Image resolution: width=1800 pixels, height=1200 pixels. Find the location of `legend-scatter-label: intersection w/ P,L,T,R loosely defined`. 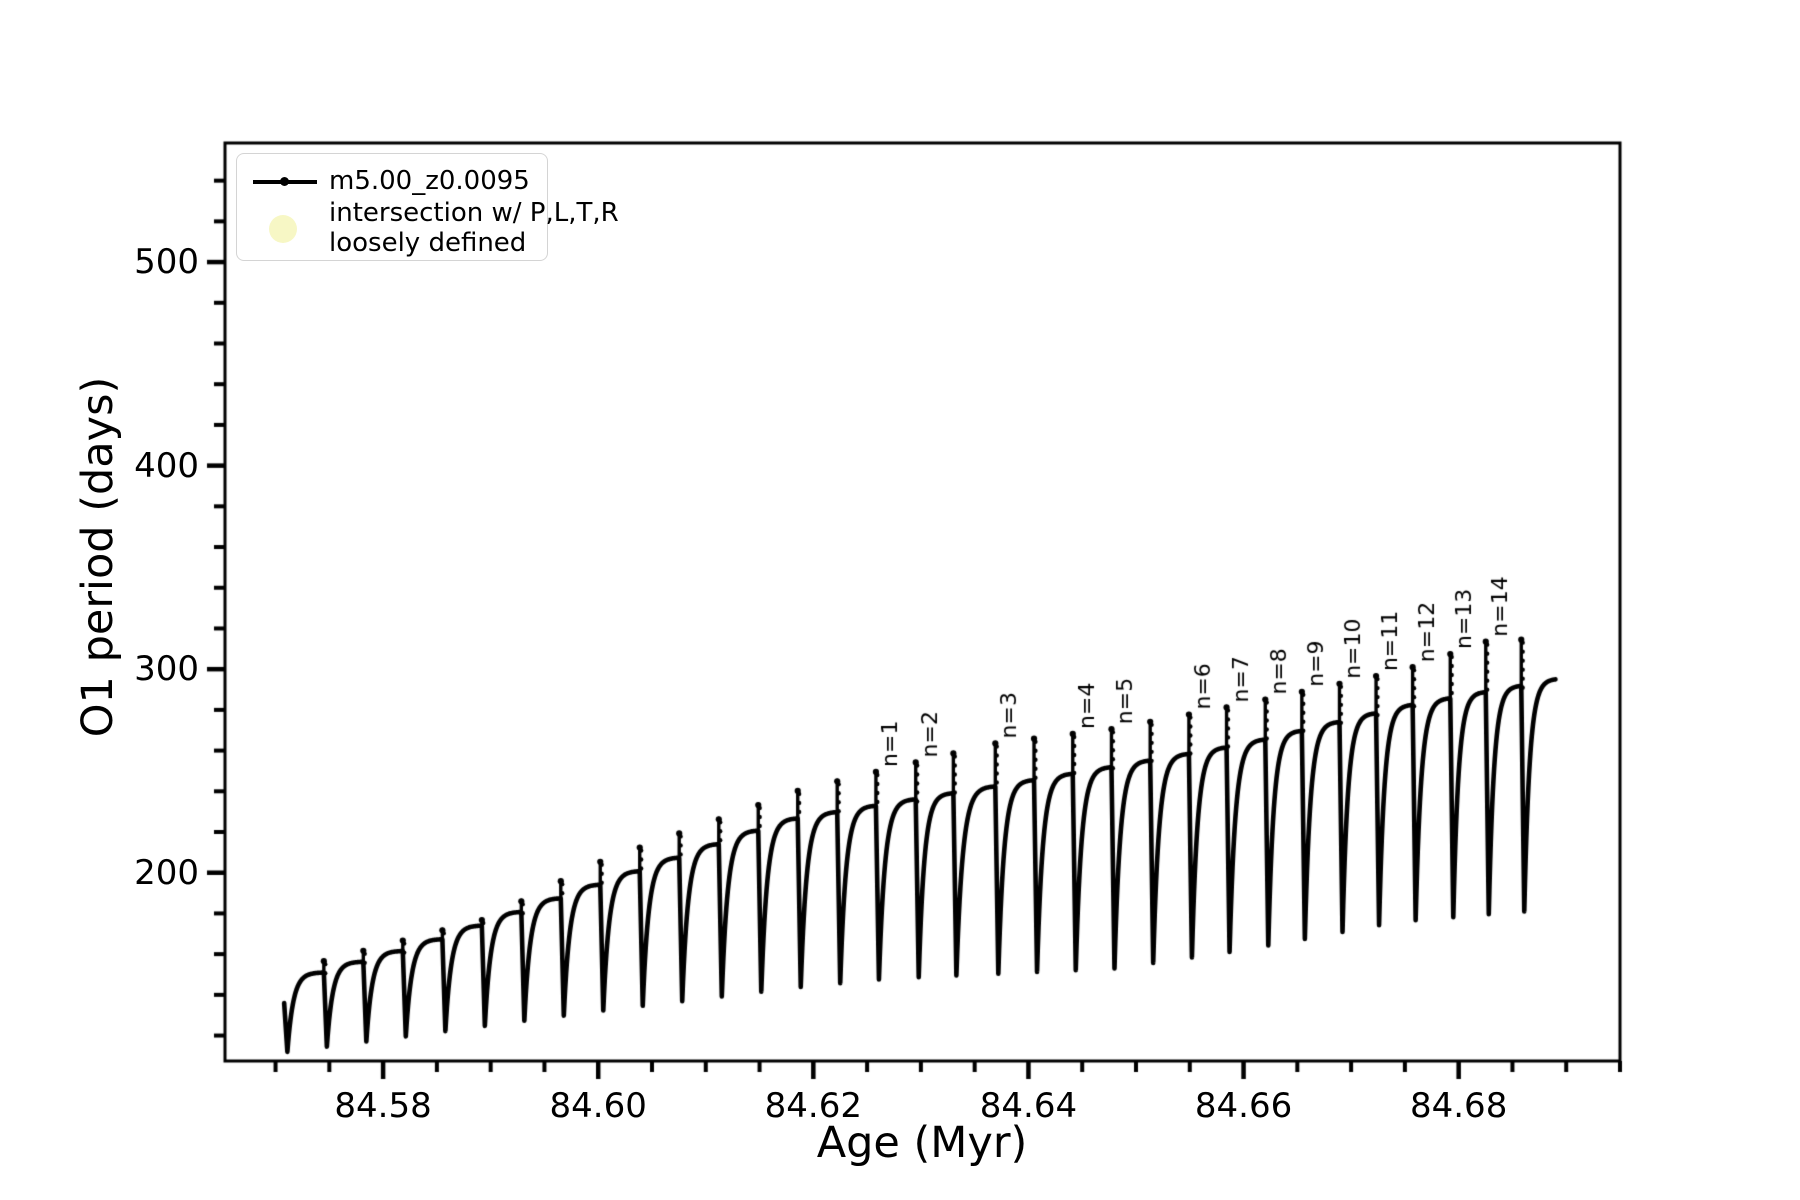

legend-scatter-label: intersection w/ P,L,T,R loosely defined is located at coordinates (474, 228).